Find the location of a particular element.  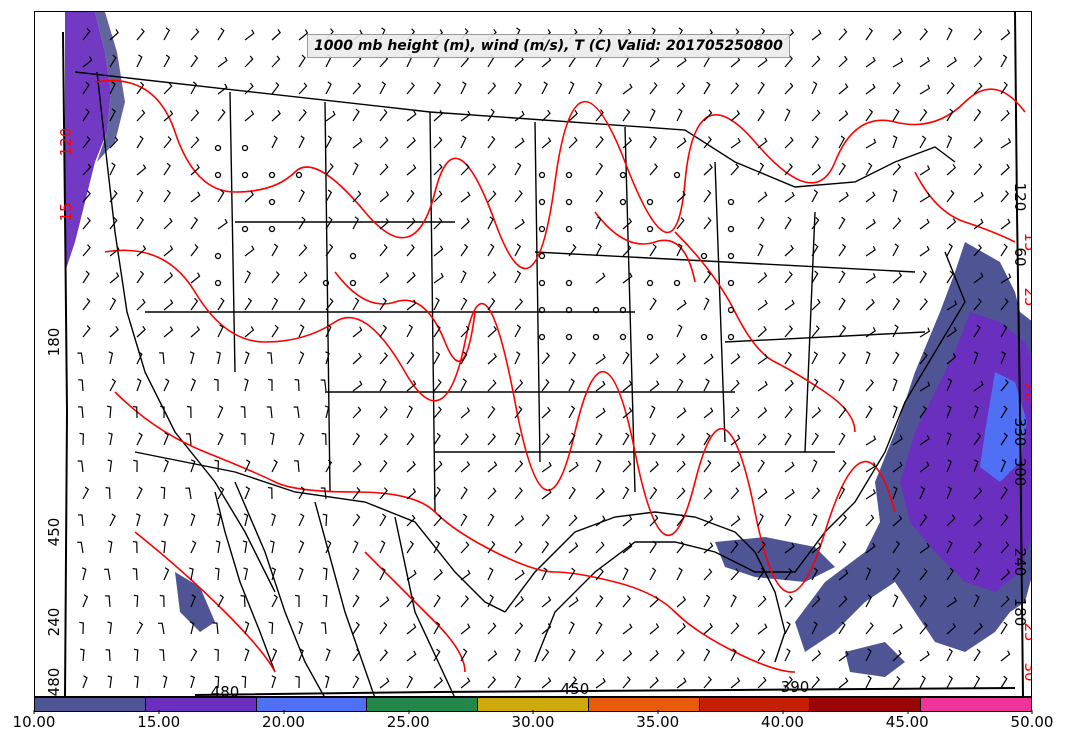

colorbar-tick-label: 10.00 is located at coordinates (34, 720).